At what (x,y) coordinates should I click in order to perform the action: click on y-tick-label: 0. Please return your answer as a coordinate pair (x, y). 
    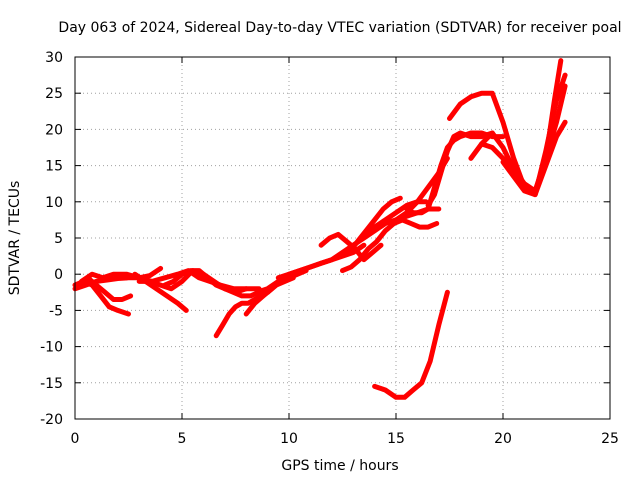
    Looking at the image, I should click on (58, 275).